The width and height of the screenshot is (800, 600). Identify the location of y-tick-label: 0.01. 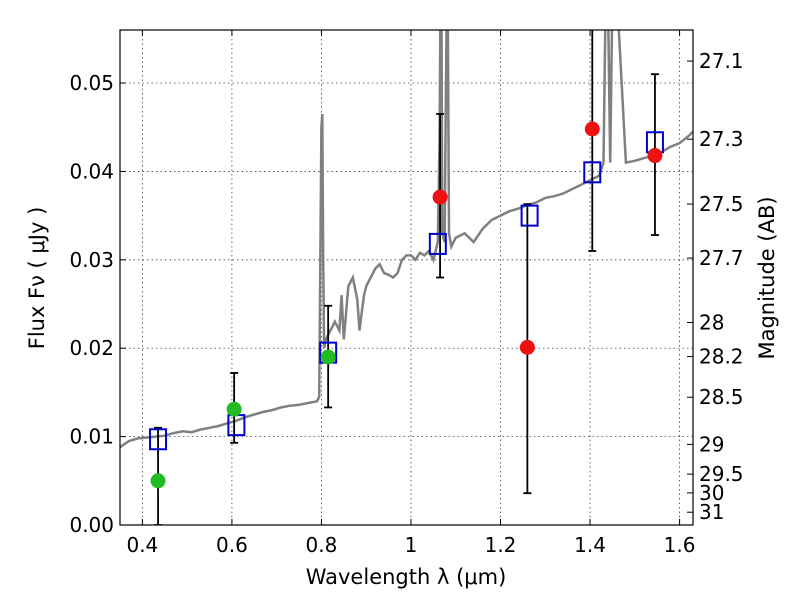
(91, 437).